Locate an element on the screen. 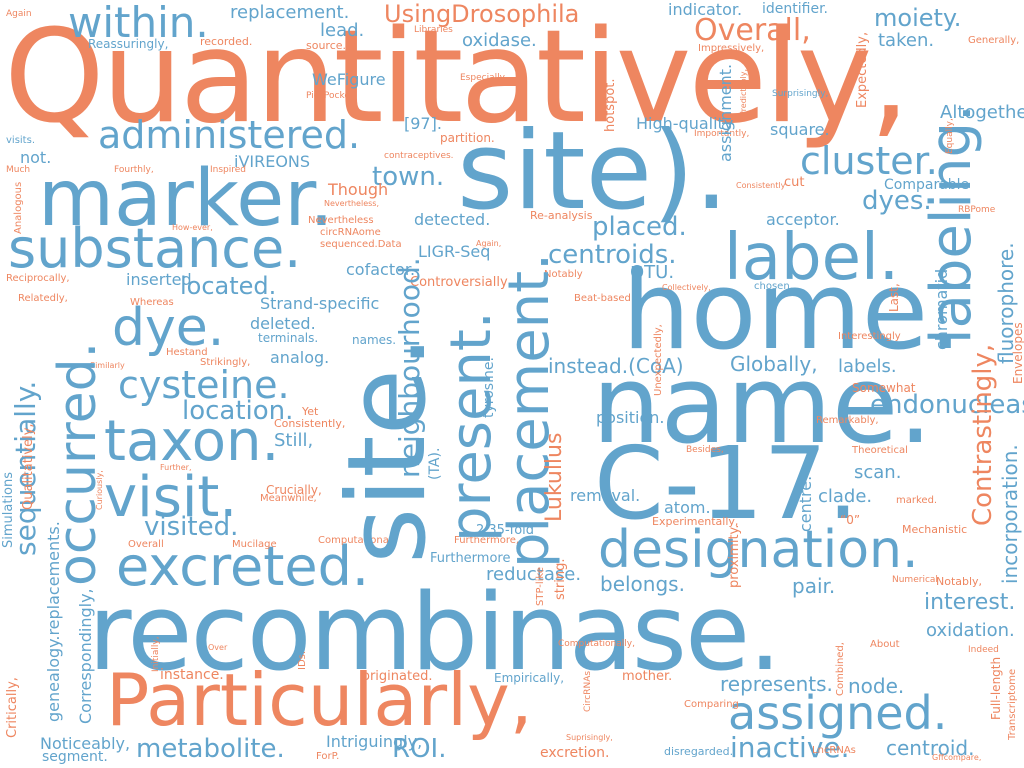 Image resolution: width=1024 pixels, height=768 pixels. word: Nevertheless, is located at coordinates (352, 203).